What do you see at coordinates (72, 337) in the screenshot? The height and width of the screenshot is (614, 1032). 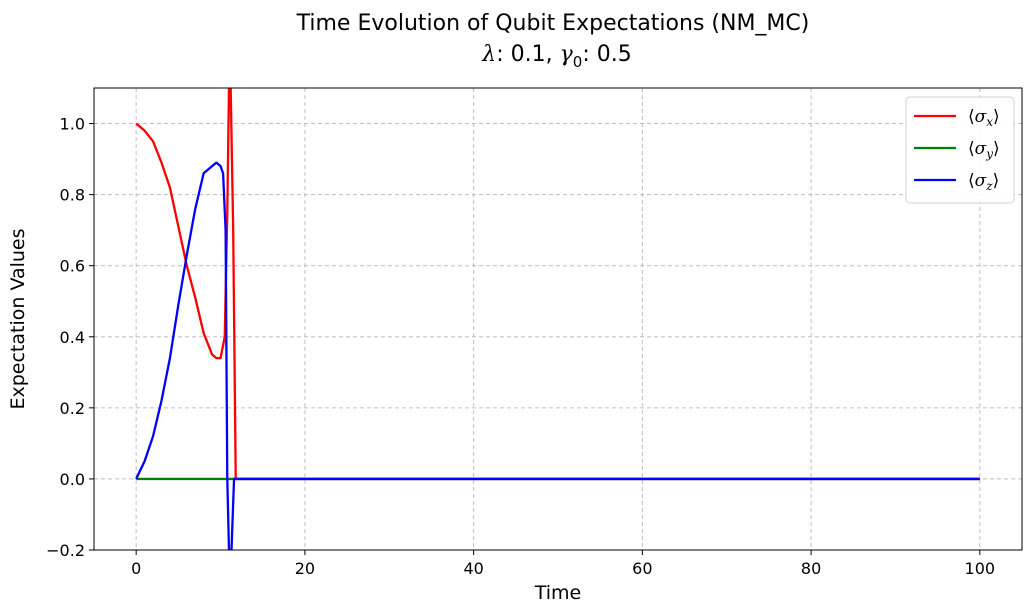 I see `y-tick-label: 0.4` at bounding box center [72, 337].